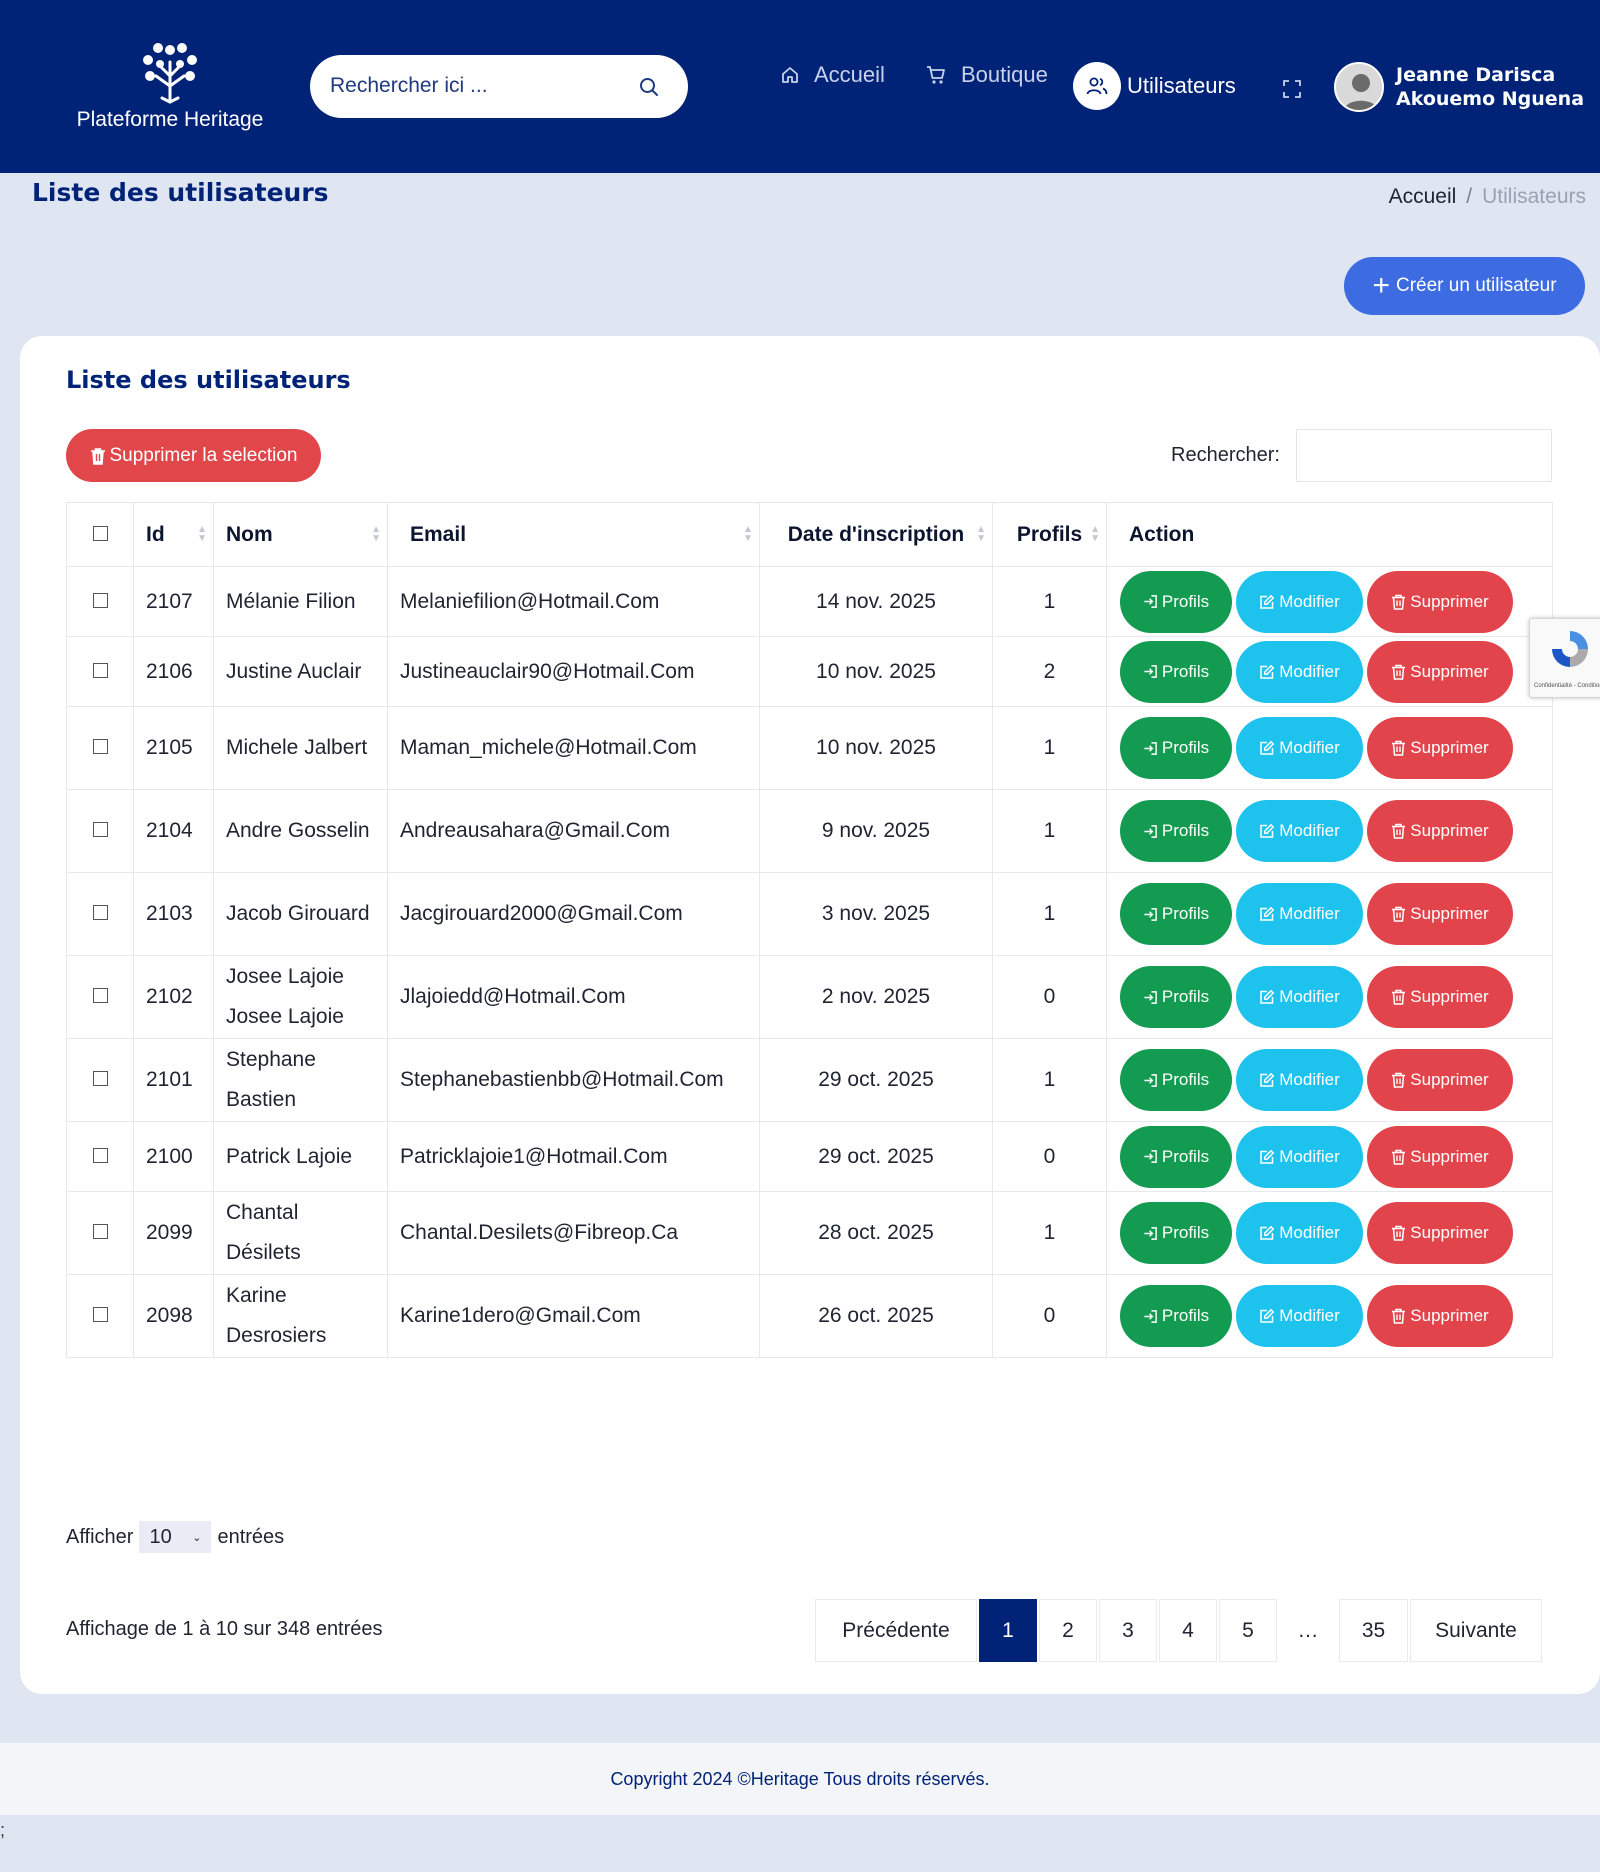 The height and width of the screenshot is (1872, 1600). What do you see at coordinates (1422, 196) in the screenshot?
I see `breadcrumb-home: Accueil` at bounding box center [1422, 196].